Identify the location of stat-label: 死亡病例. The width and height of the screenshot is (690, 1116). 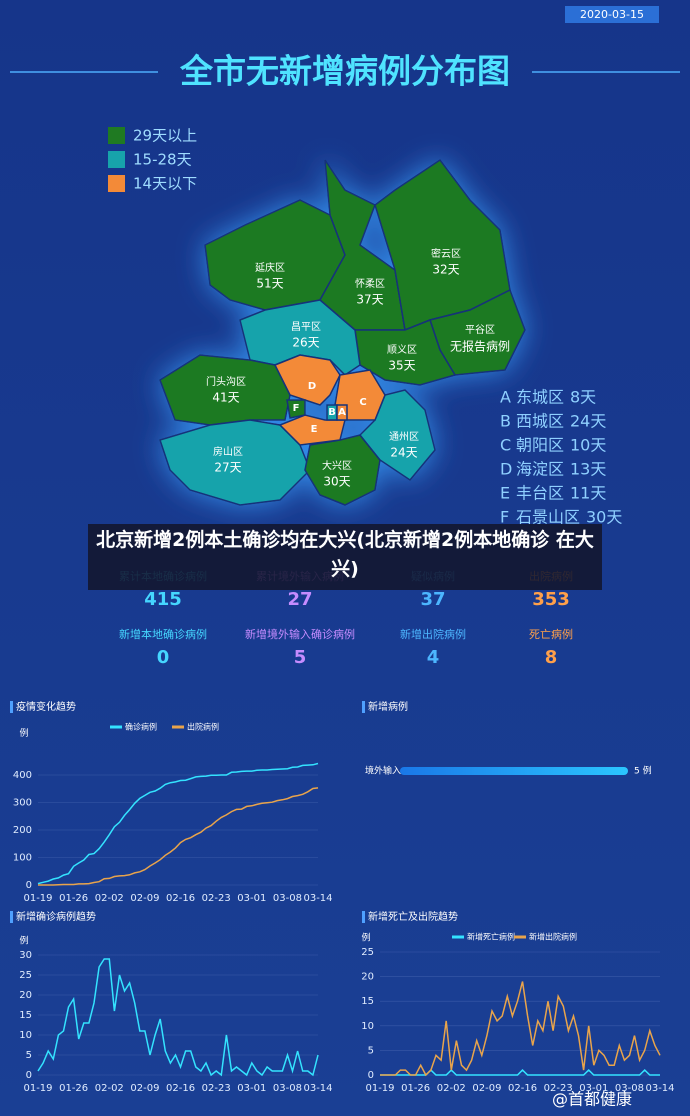
(551, 634).